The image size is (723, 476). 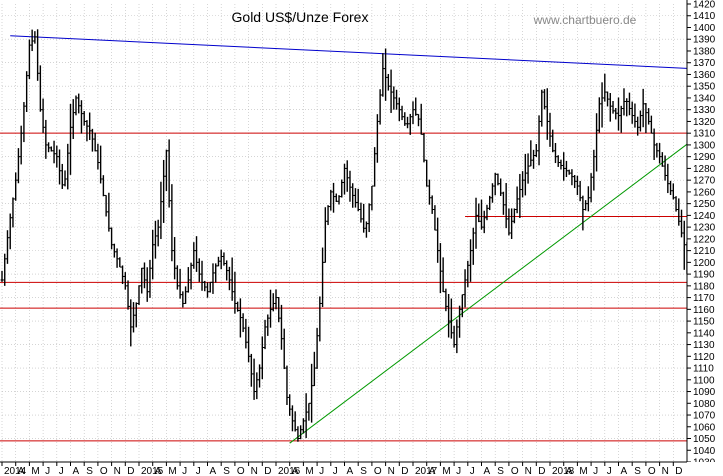 I want to click on y-tick-label: 1240, so click(x=704, y=216).